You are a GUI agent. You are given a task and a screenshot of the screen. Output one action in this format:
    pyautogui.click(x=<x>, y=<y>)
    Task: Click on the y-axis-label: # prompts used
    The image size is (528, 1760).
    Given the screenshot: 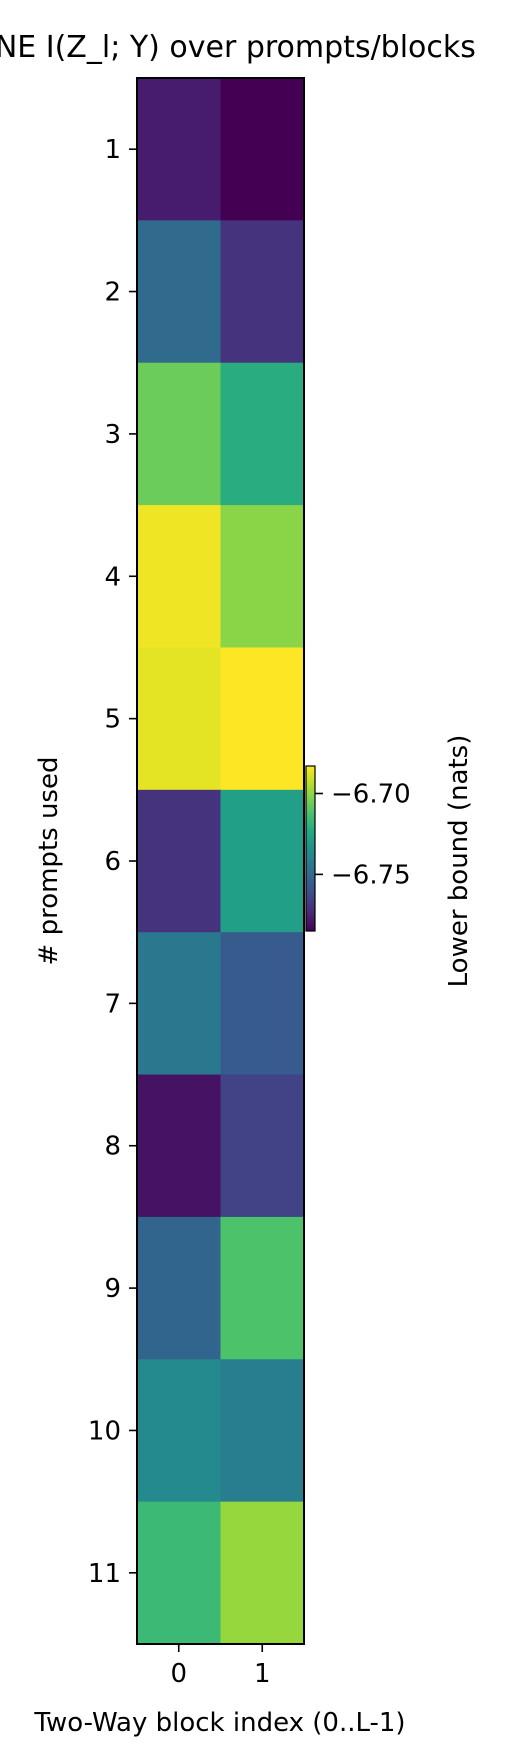 What is the action you would take?
    pyautogui.click(x=49, y=861)
    